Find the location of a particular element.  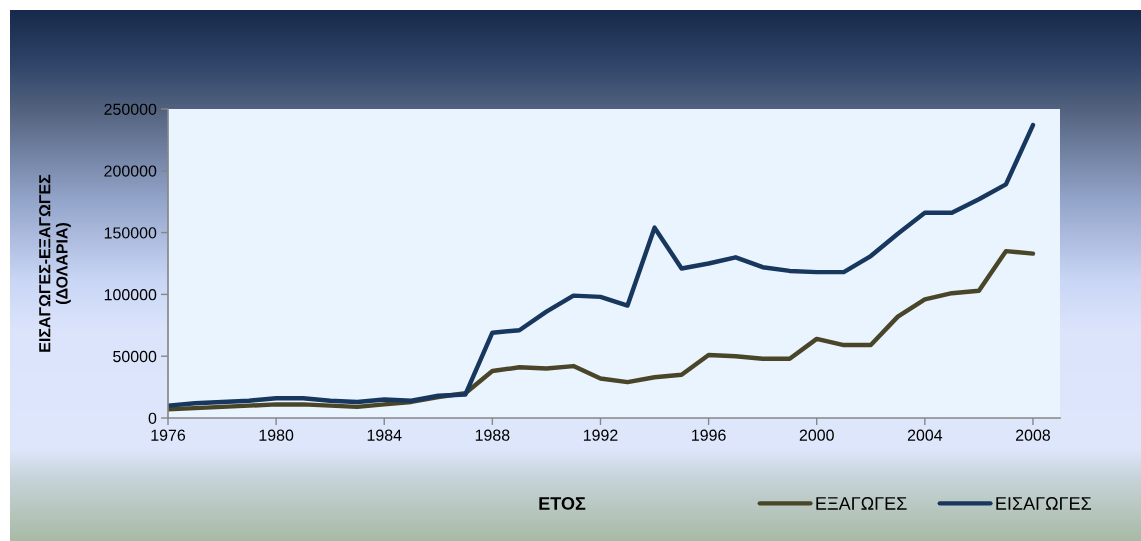

y-tick-label: 100000 is located at coordinates (130, 295).